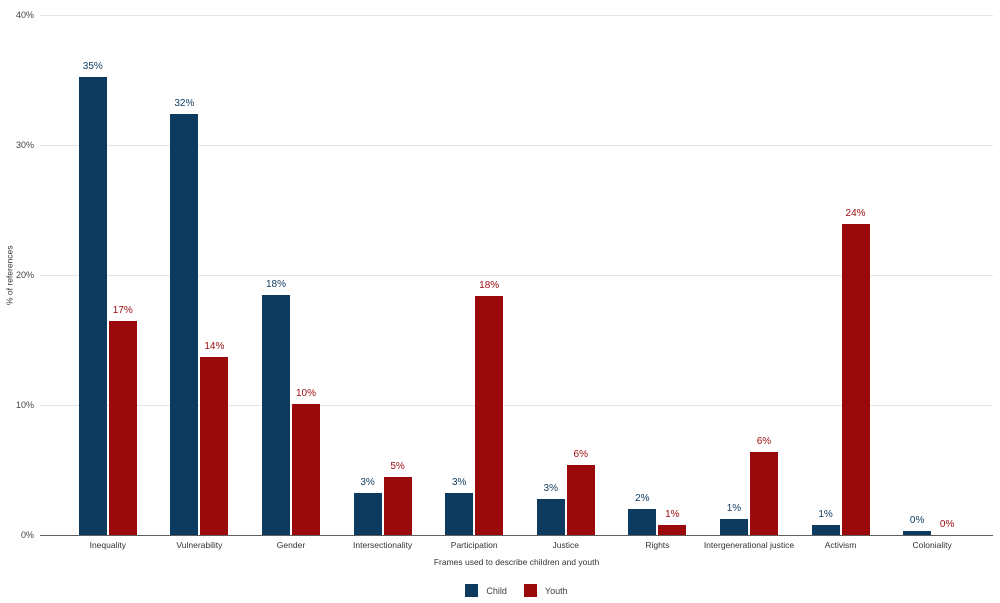  Describe the element at coordinates (580, 499) in the screenshot. I see `bar-youth-justice` at that location.